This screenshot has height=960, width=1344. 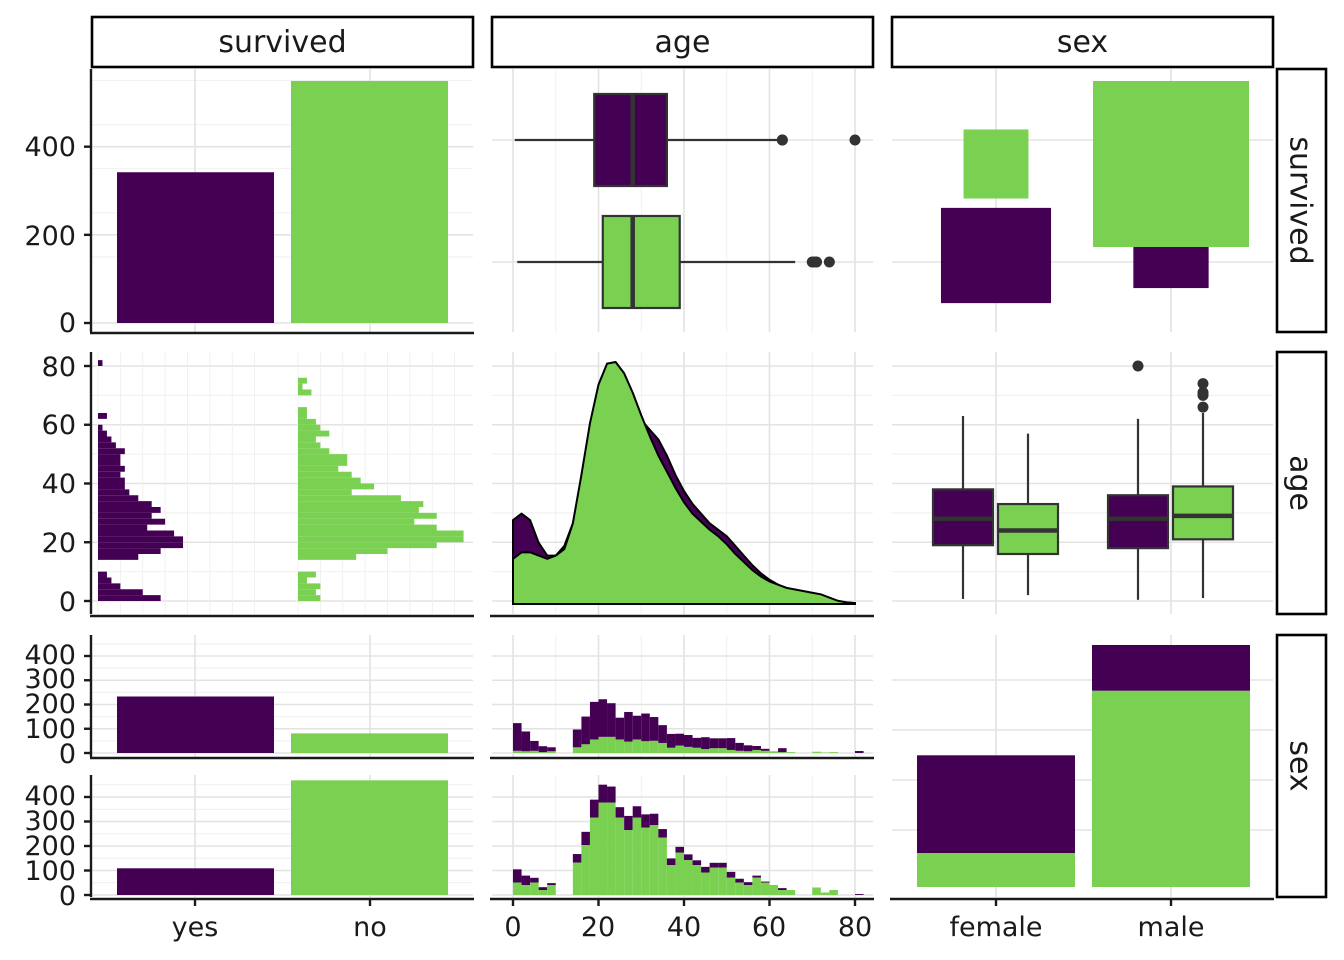 I want to click on tick-label-female-0: 0, so click(x=67, y=754).